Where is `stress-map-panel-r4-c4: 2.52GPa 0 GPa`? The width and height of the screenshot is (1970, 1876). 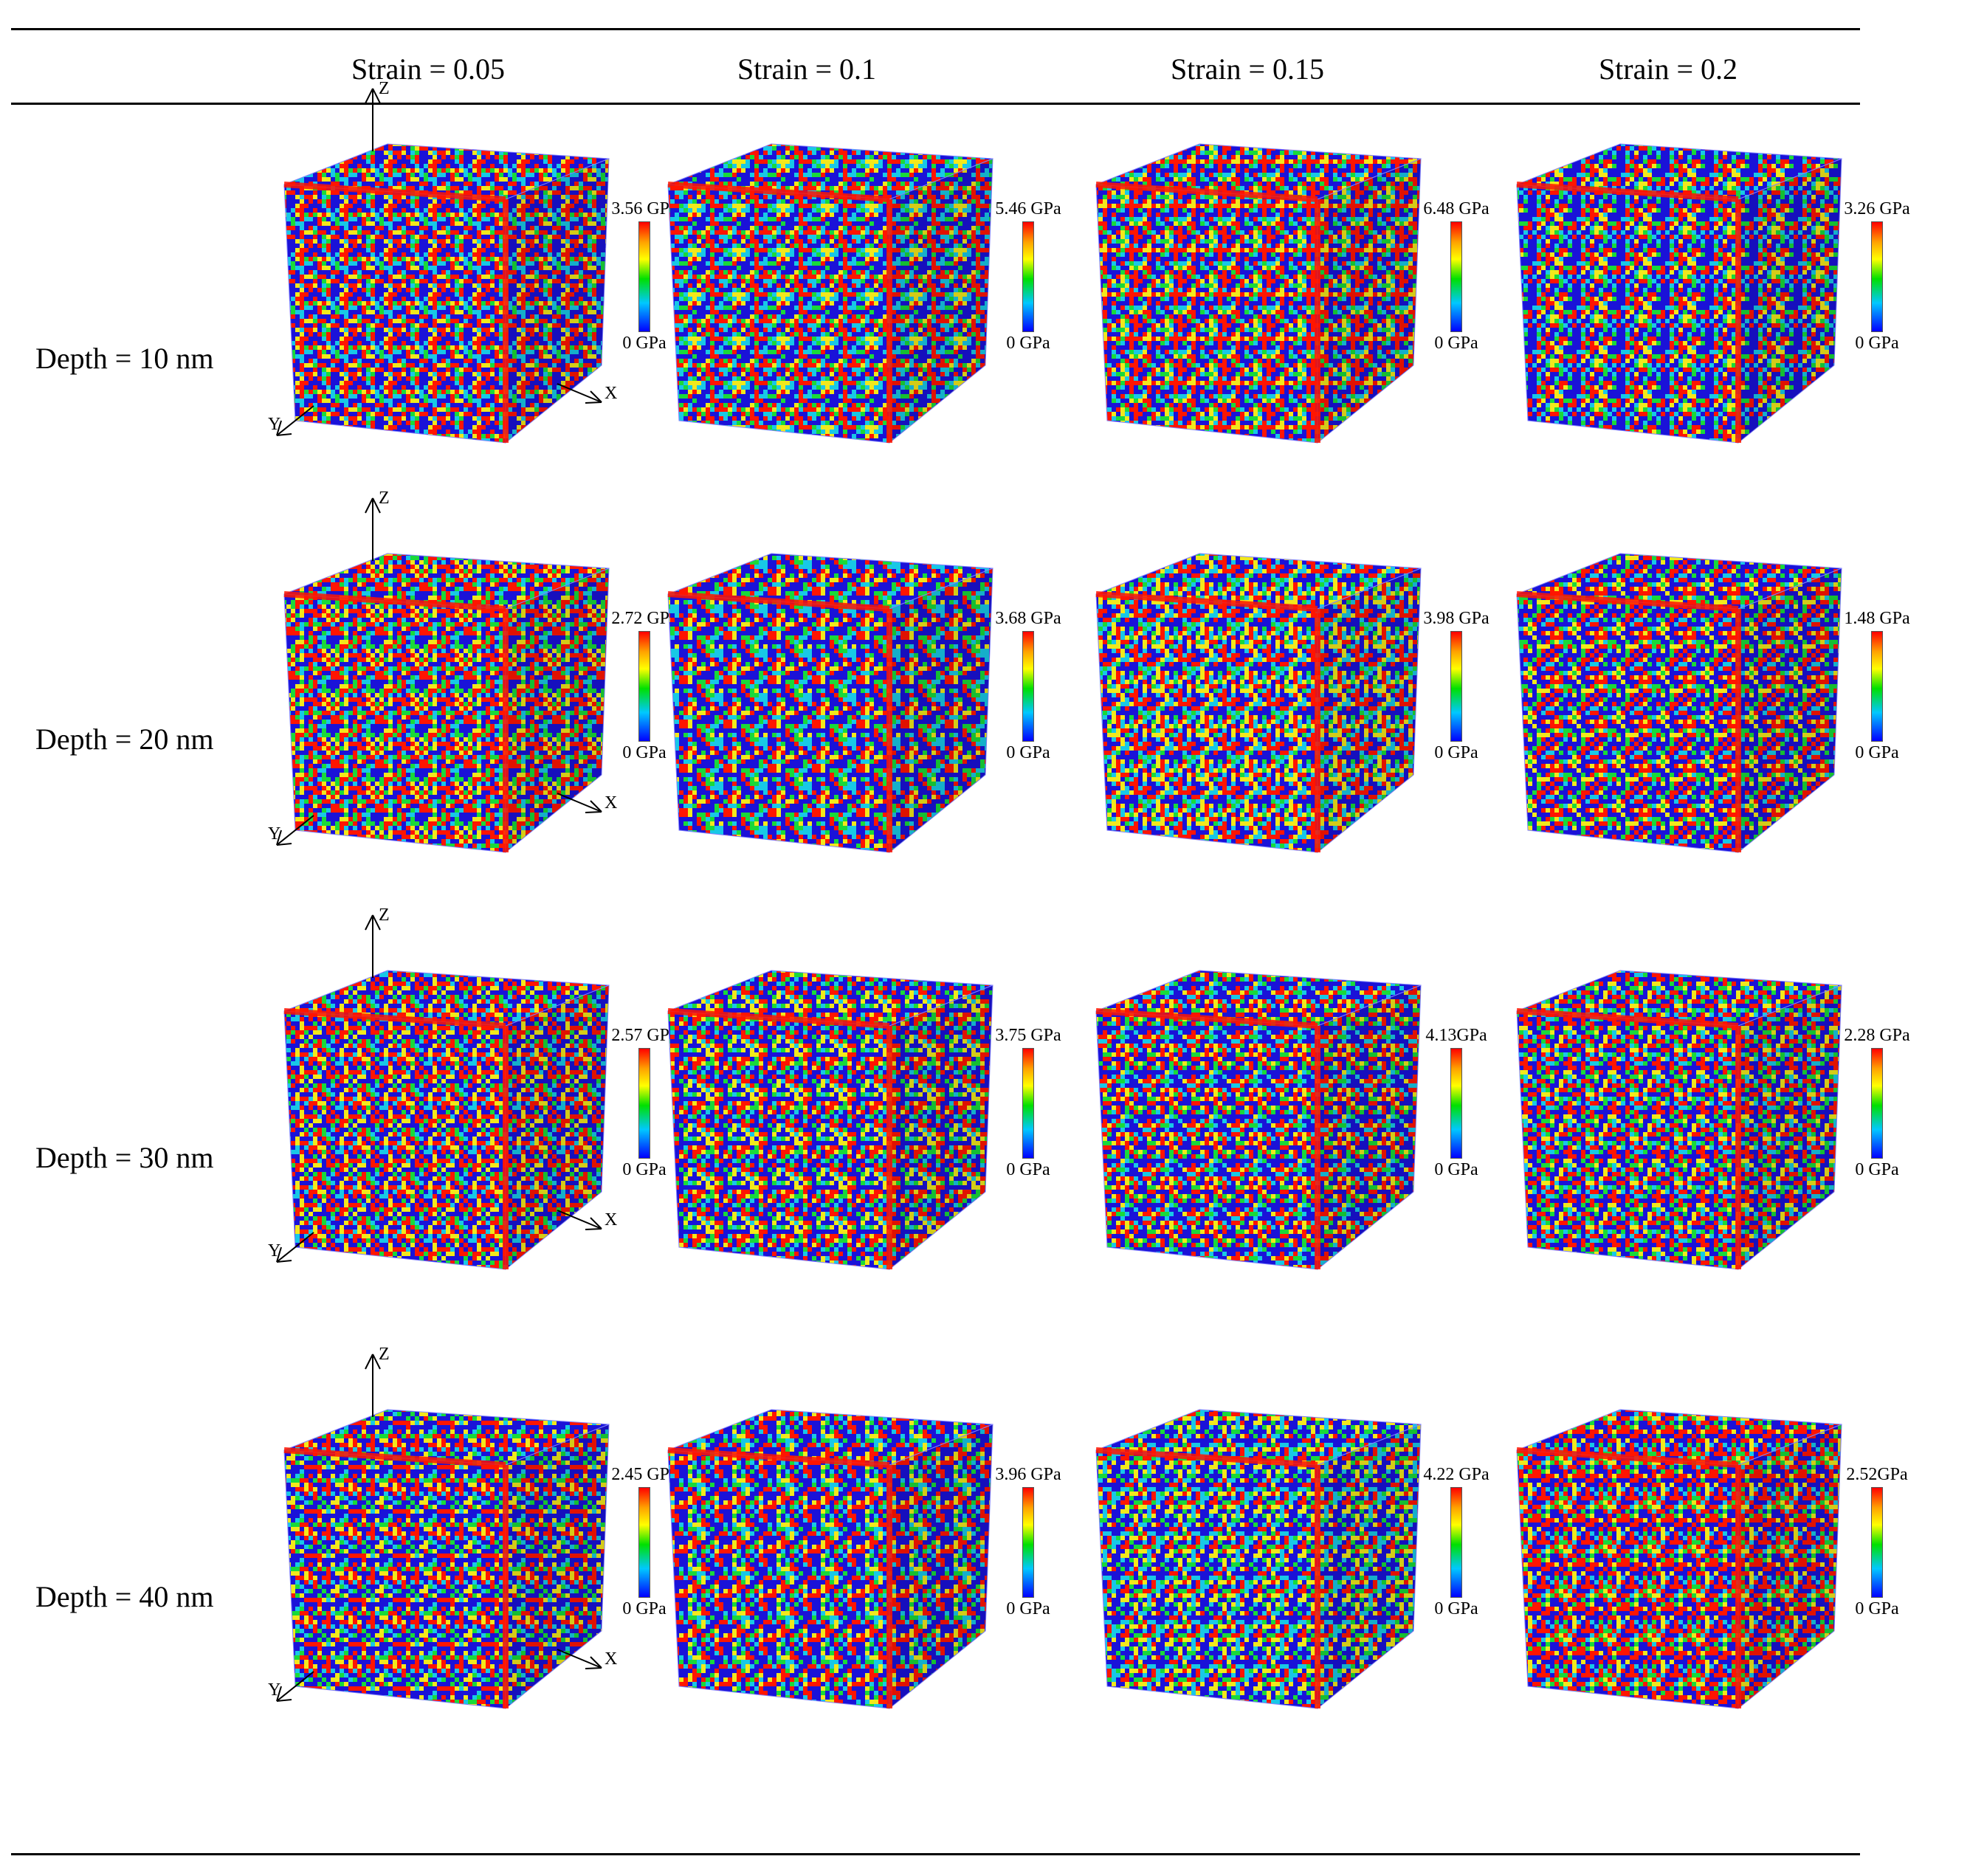 stress-map-panel-r4-c4: 2.52GPa 0 GPa is located at coordinates (1713, 1583).